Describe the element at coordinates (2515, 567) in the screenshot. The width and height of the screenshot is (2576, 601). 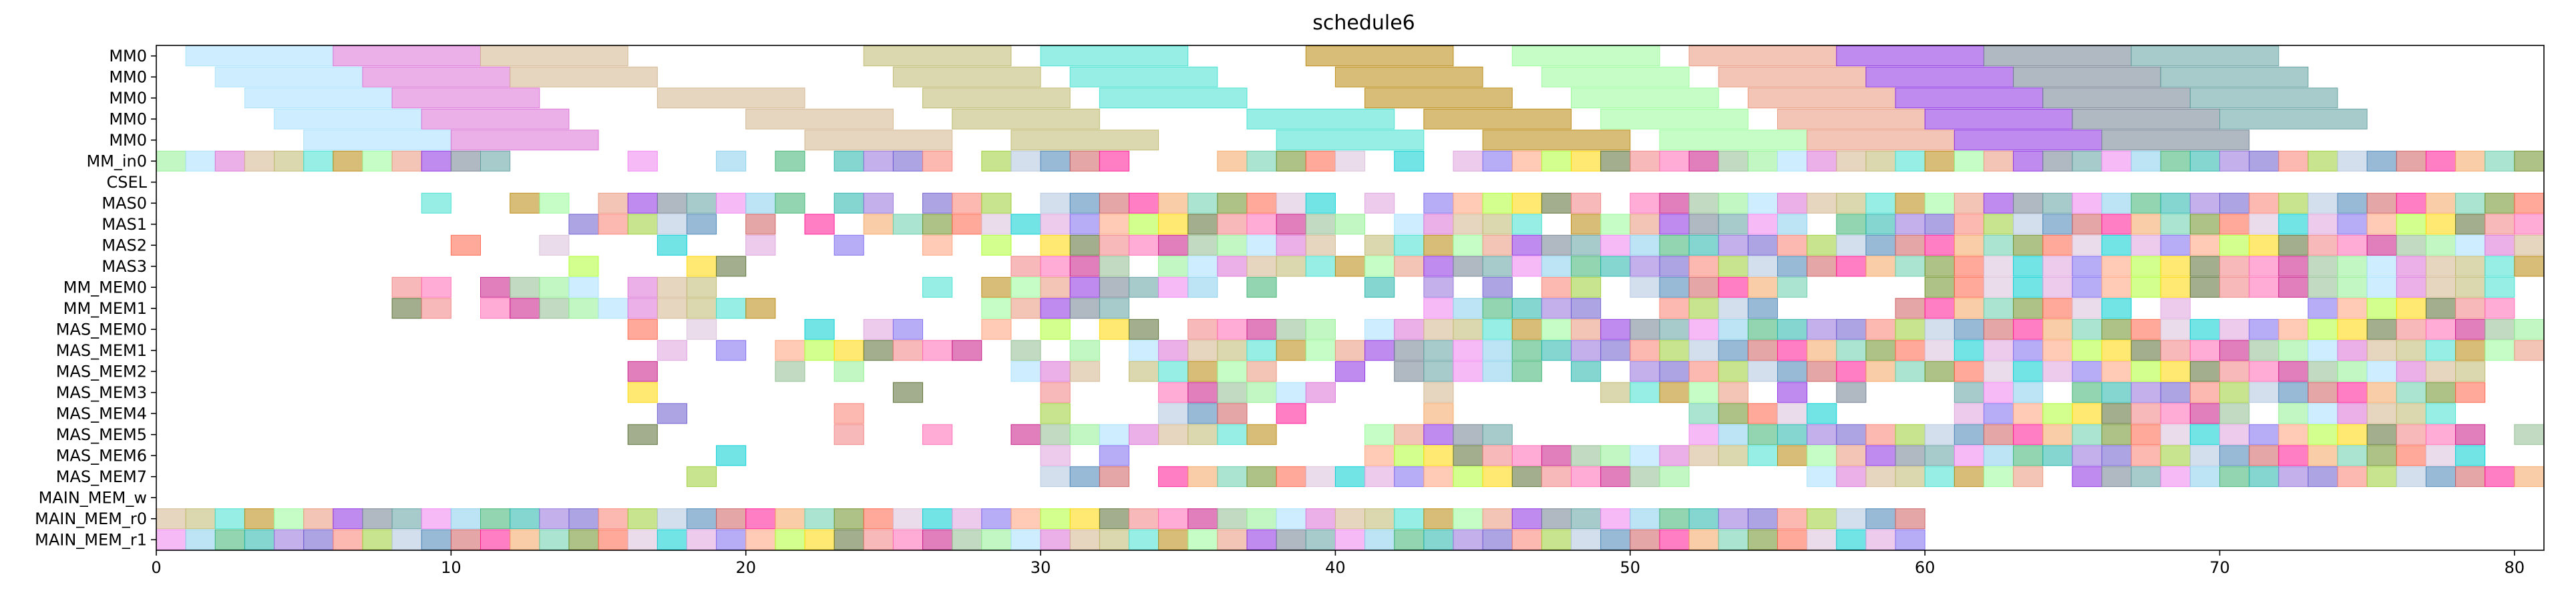
I see `x-tick-label: 80` at that location.